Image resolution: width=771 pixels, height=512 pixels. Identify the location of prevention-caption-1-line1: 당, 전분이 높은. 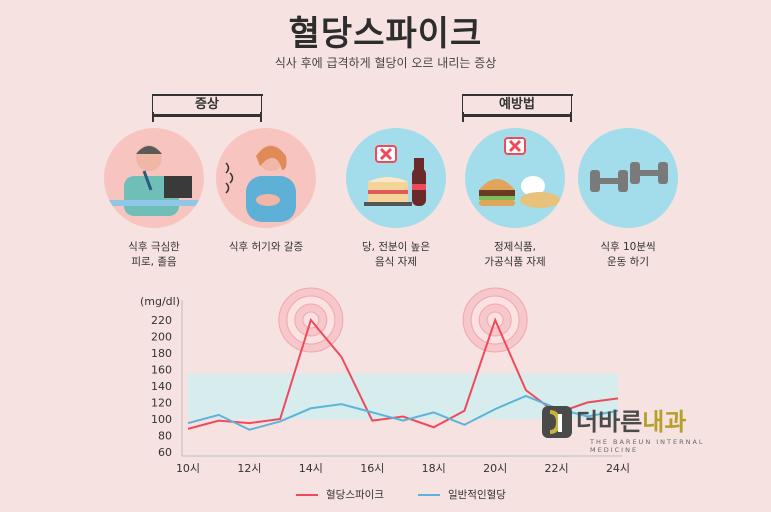
(396, 247).